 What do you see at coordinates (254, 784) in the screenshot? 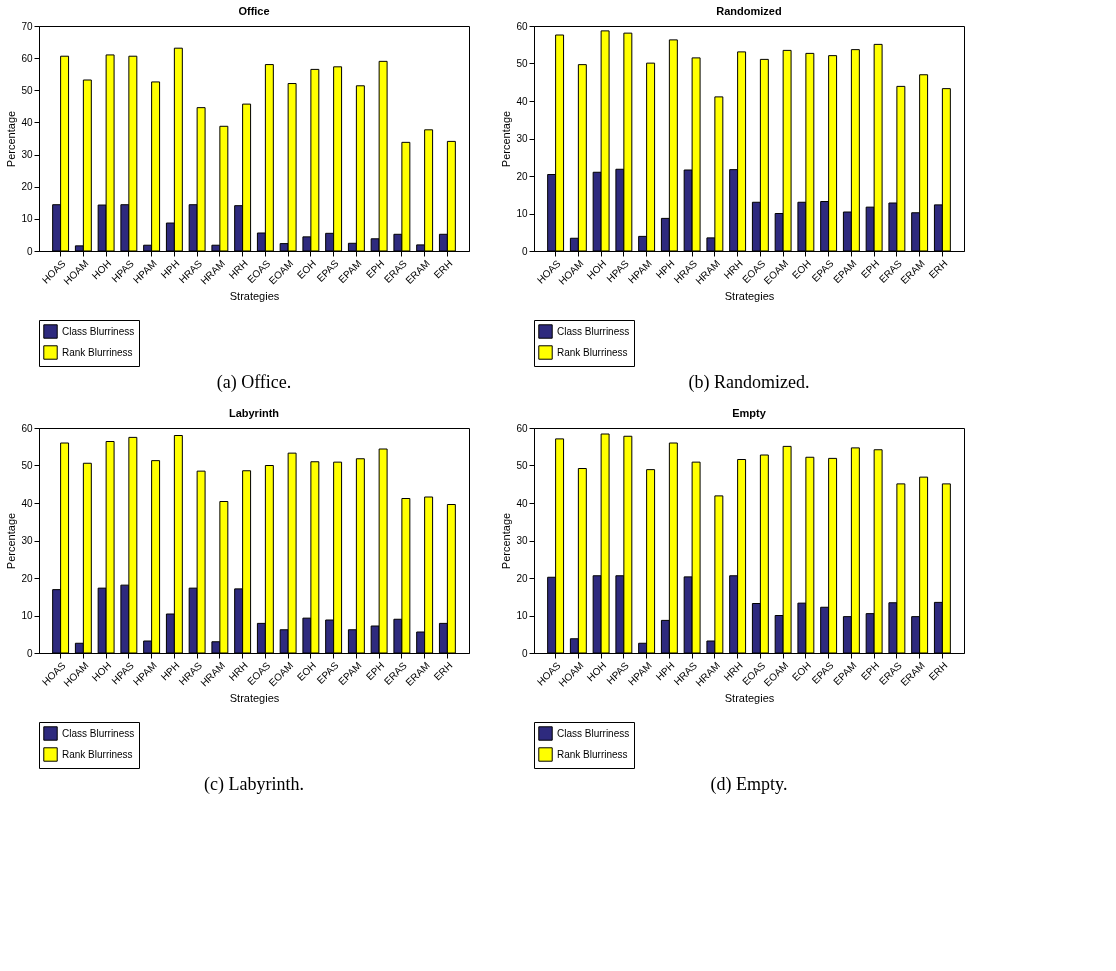
I see `text: (c) Labyrinth.` at bounding box center [254, 784].